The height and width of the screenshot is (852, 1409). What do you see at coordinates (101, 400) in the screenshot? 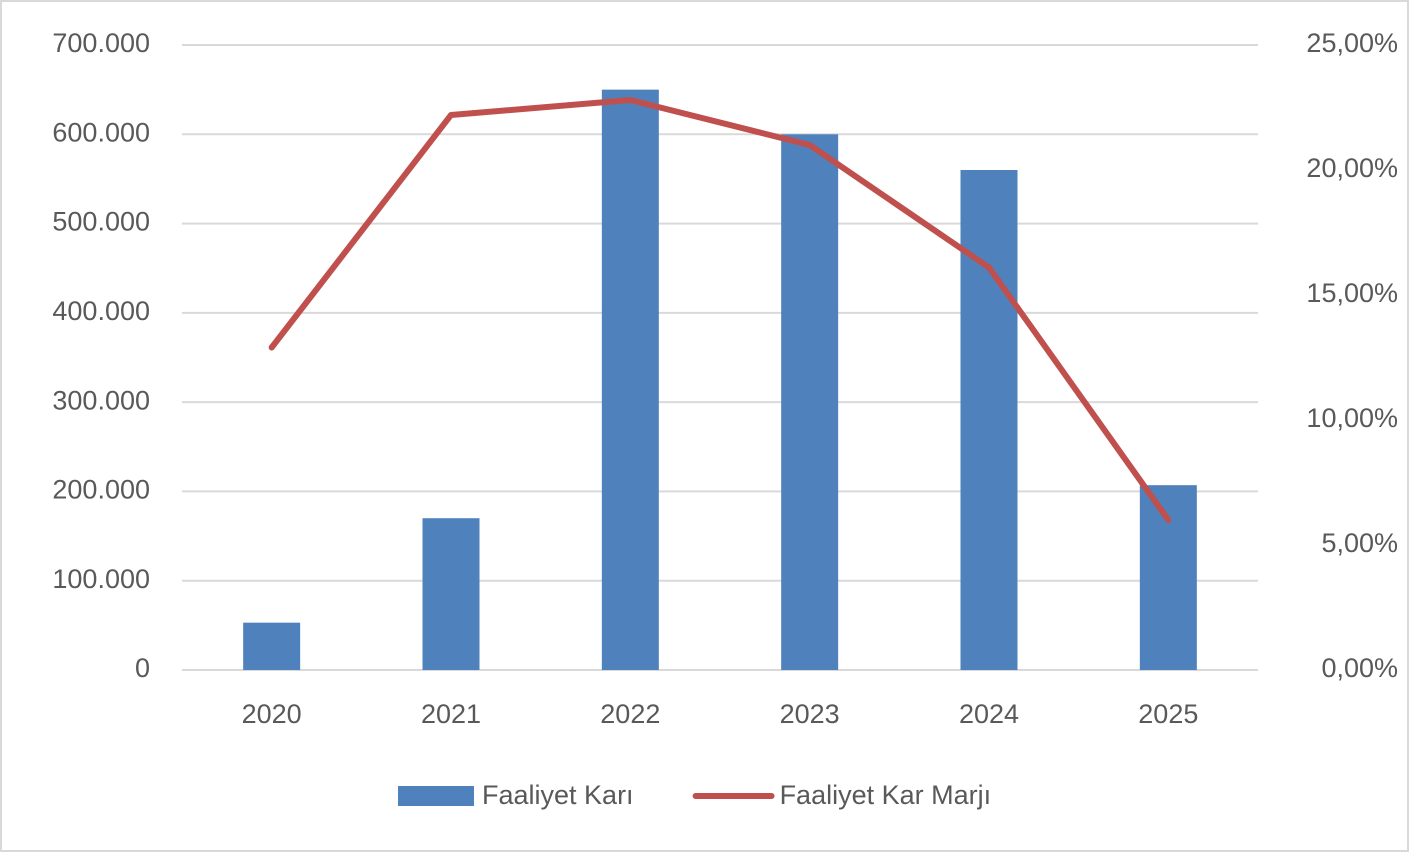
I see `y-tick-label: 300.000` at bounding box center [101, 400].